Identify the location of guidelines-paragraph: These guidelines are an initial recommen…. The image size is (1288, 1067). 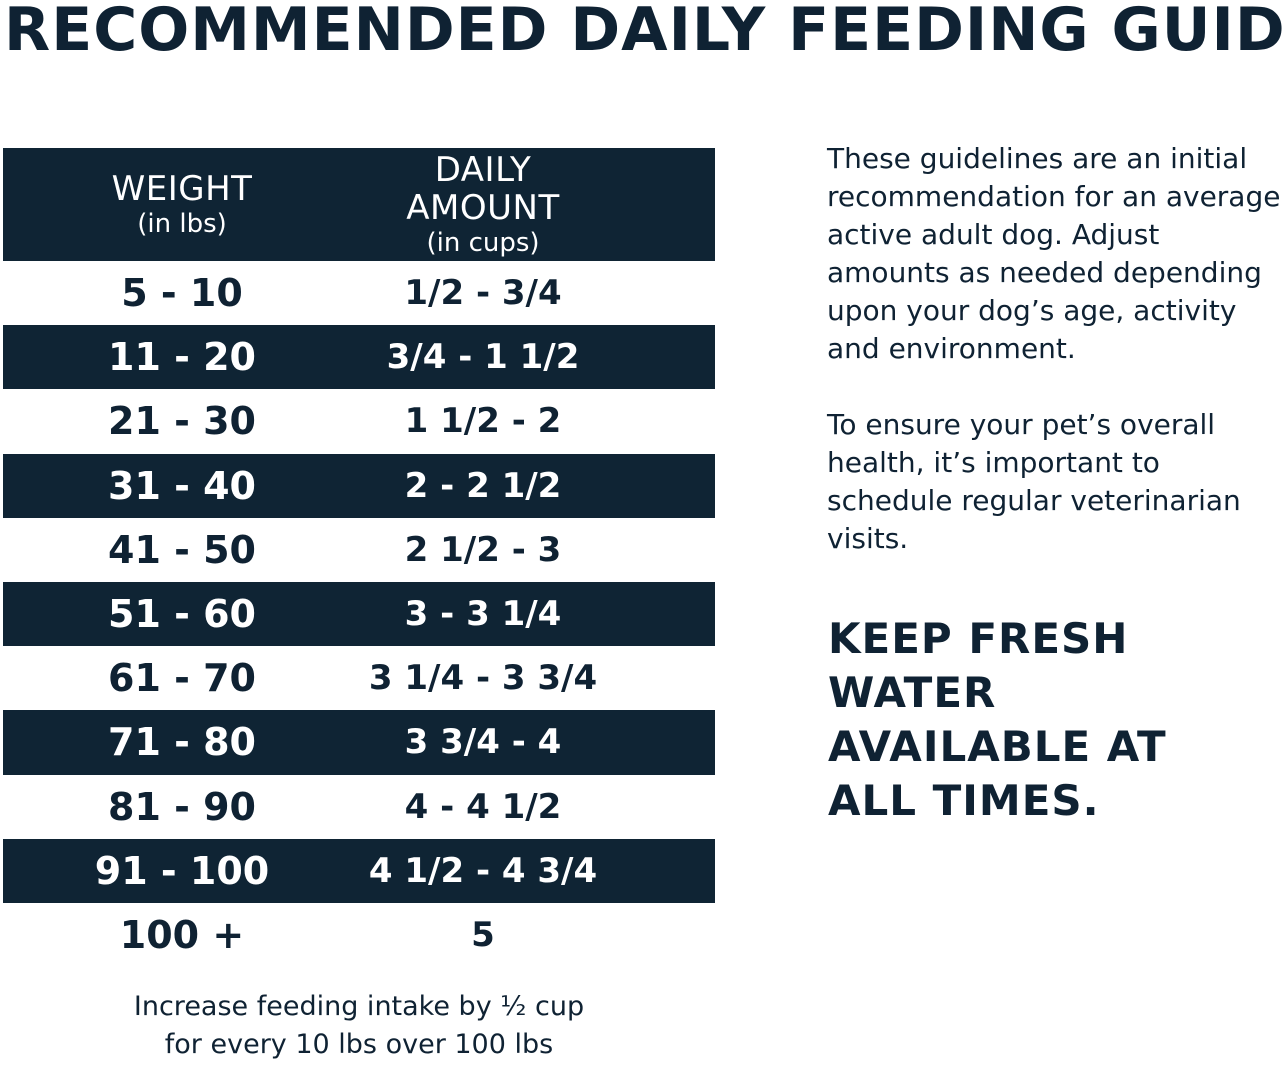
(1054, 253).